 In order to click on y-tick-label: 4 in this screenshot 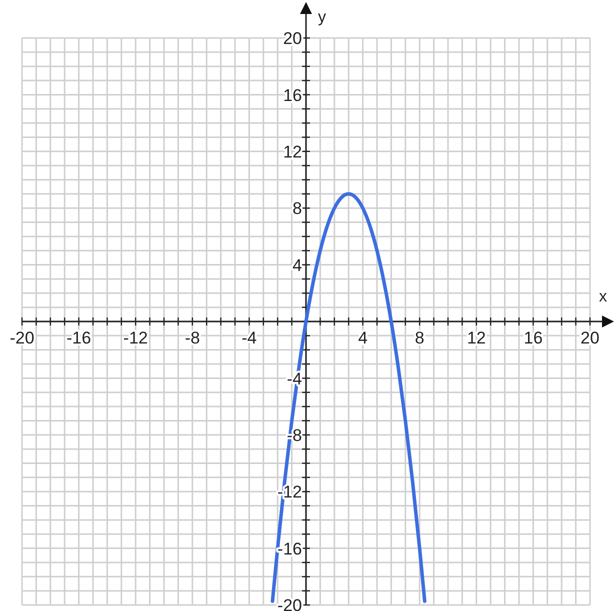, I will do `click(297, 265)`.